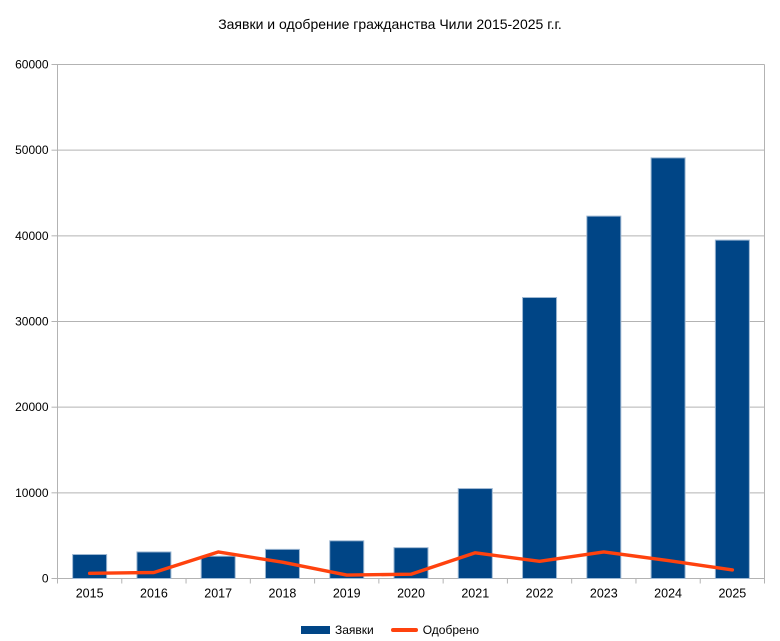  What do you see at coordinates (411, 563) in the screenshot?
I see `approved-line` at bounding box center [411, 563].